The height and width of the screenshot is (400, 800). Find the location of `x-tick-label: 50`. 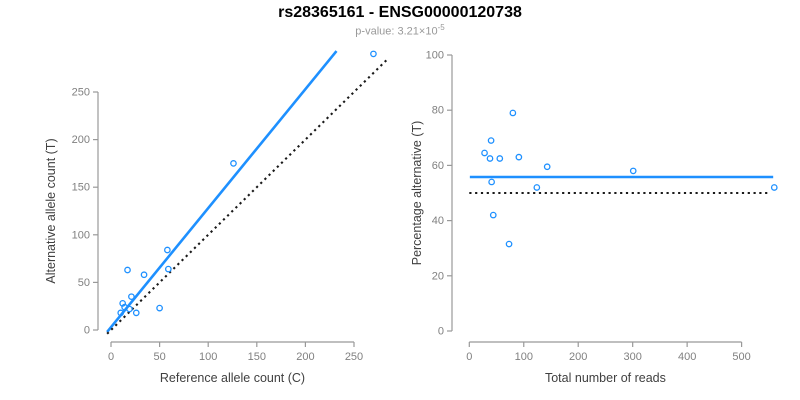

x-tick-label: 50 is located at coordinates (159, 357).